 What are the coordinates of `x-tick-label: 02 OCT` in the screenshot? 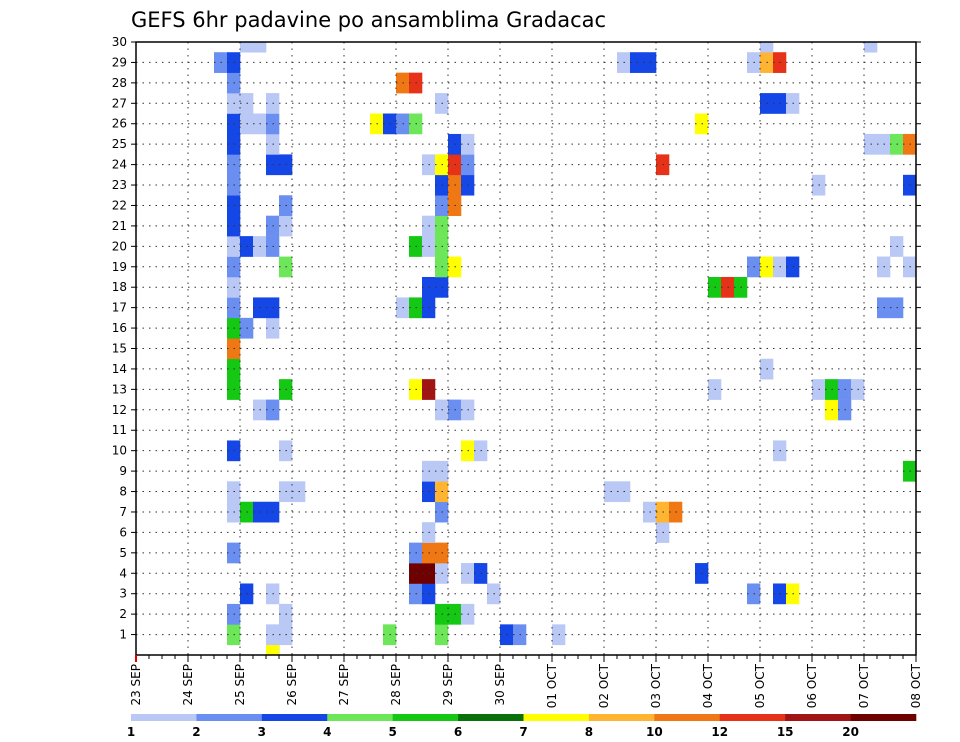 It's located at (604, 685).